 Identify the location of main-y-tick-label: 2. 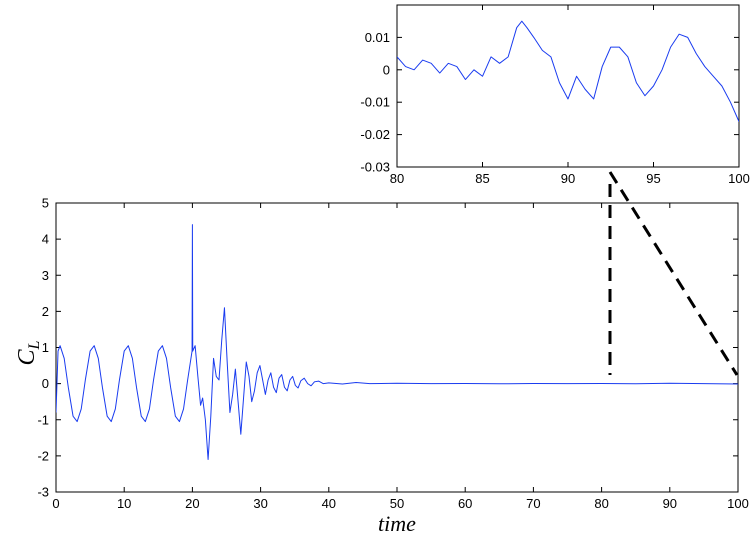
(45, 311).